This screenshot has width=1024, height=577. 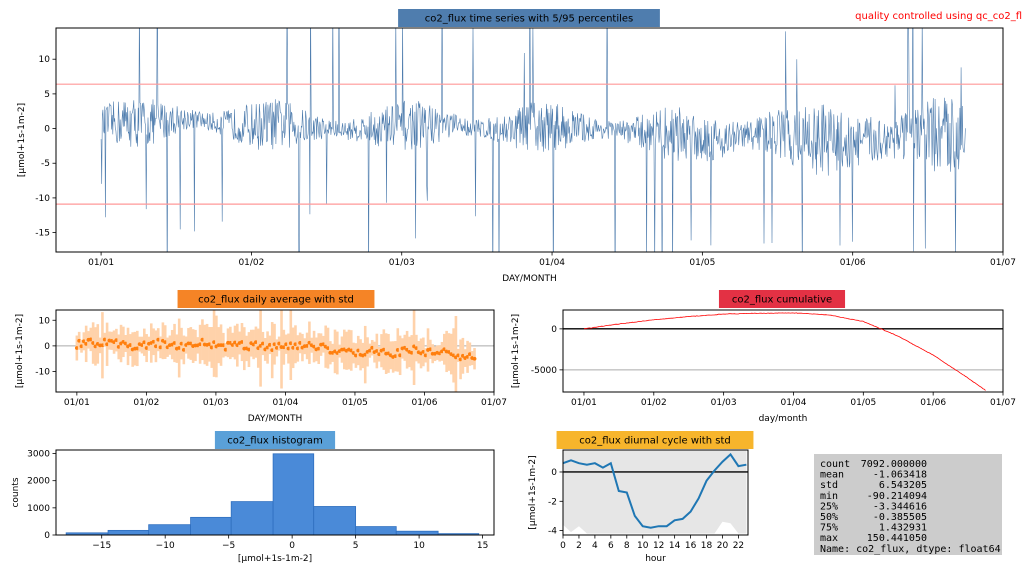 What do you see at coordinates (101, 546) in the screenshot?
I see `hist-x-tick-label: −15` at bounding box center [101, 546].